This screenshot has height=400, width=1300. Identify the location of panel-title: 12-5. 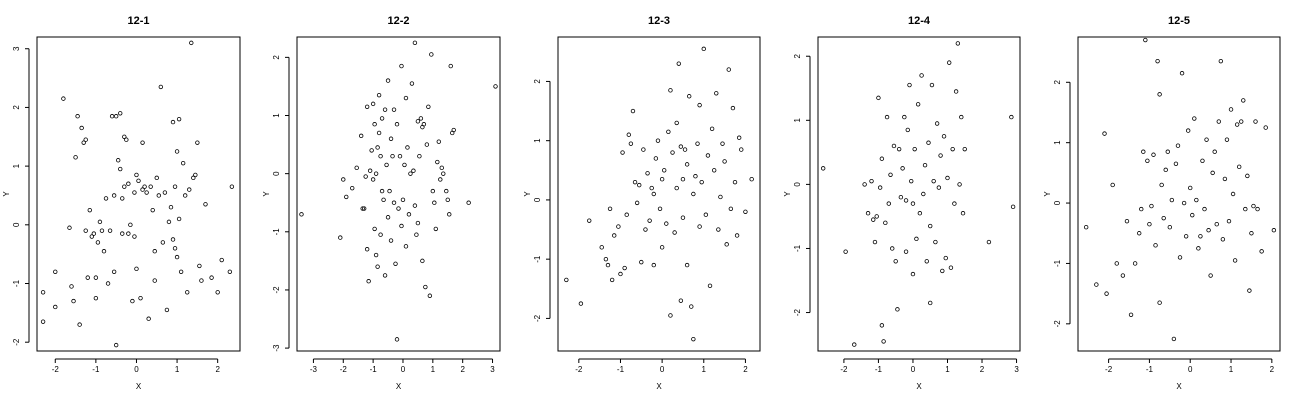
(1179, 21).